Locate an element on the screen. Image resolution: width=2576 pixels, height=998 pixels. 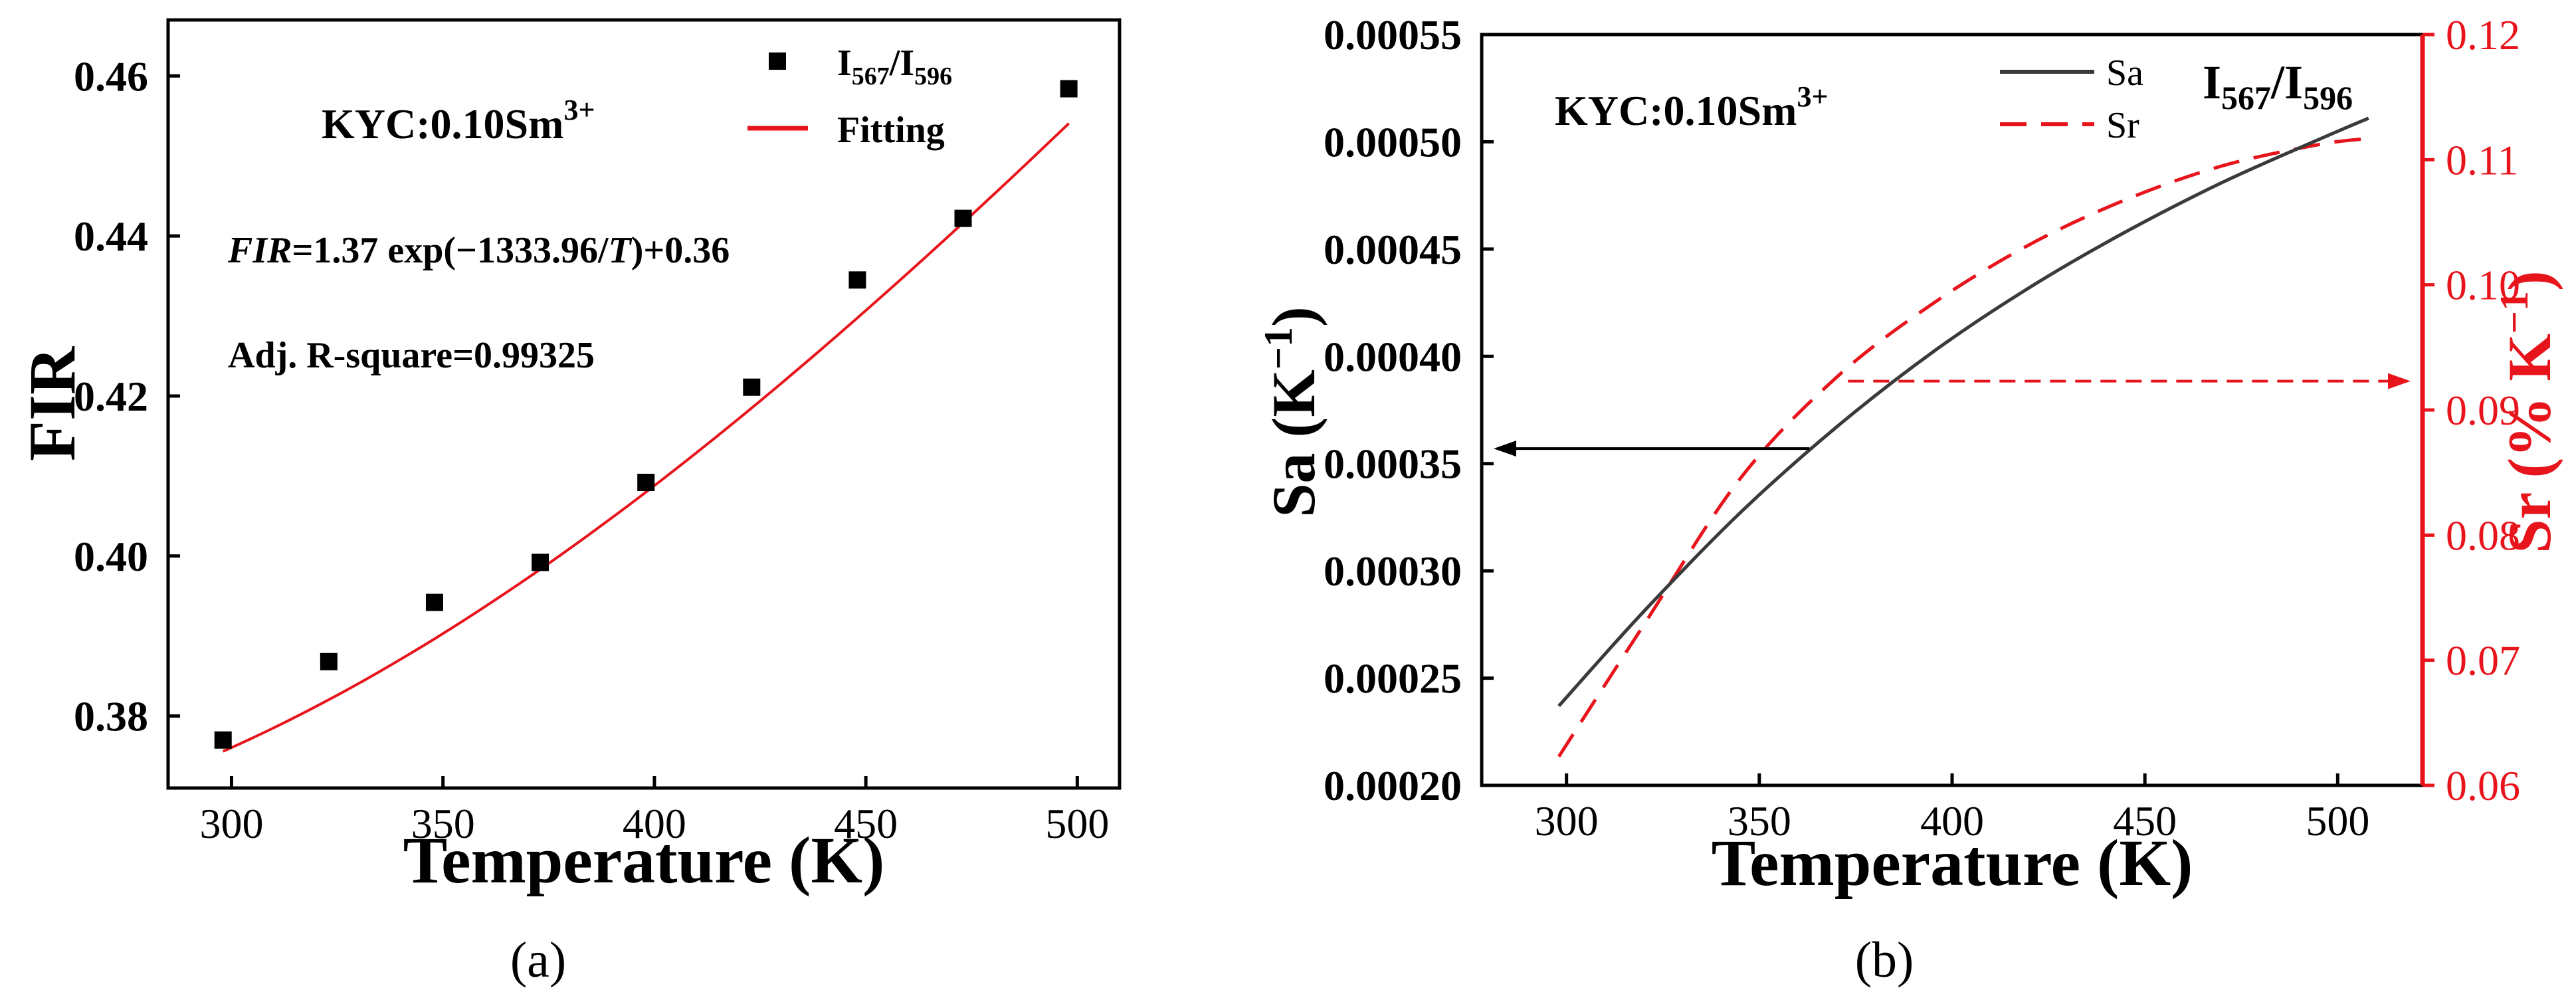
panel-a-y-ticks: 0.38 0.40 0.42 0.44 0.46 is located at coordinates (127, 396).